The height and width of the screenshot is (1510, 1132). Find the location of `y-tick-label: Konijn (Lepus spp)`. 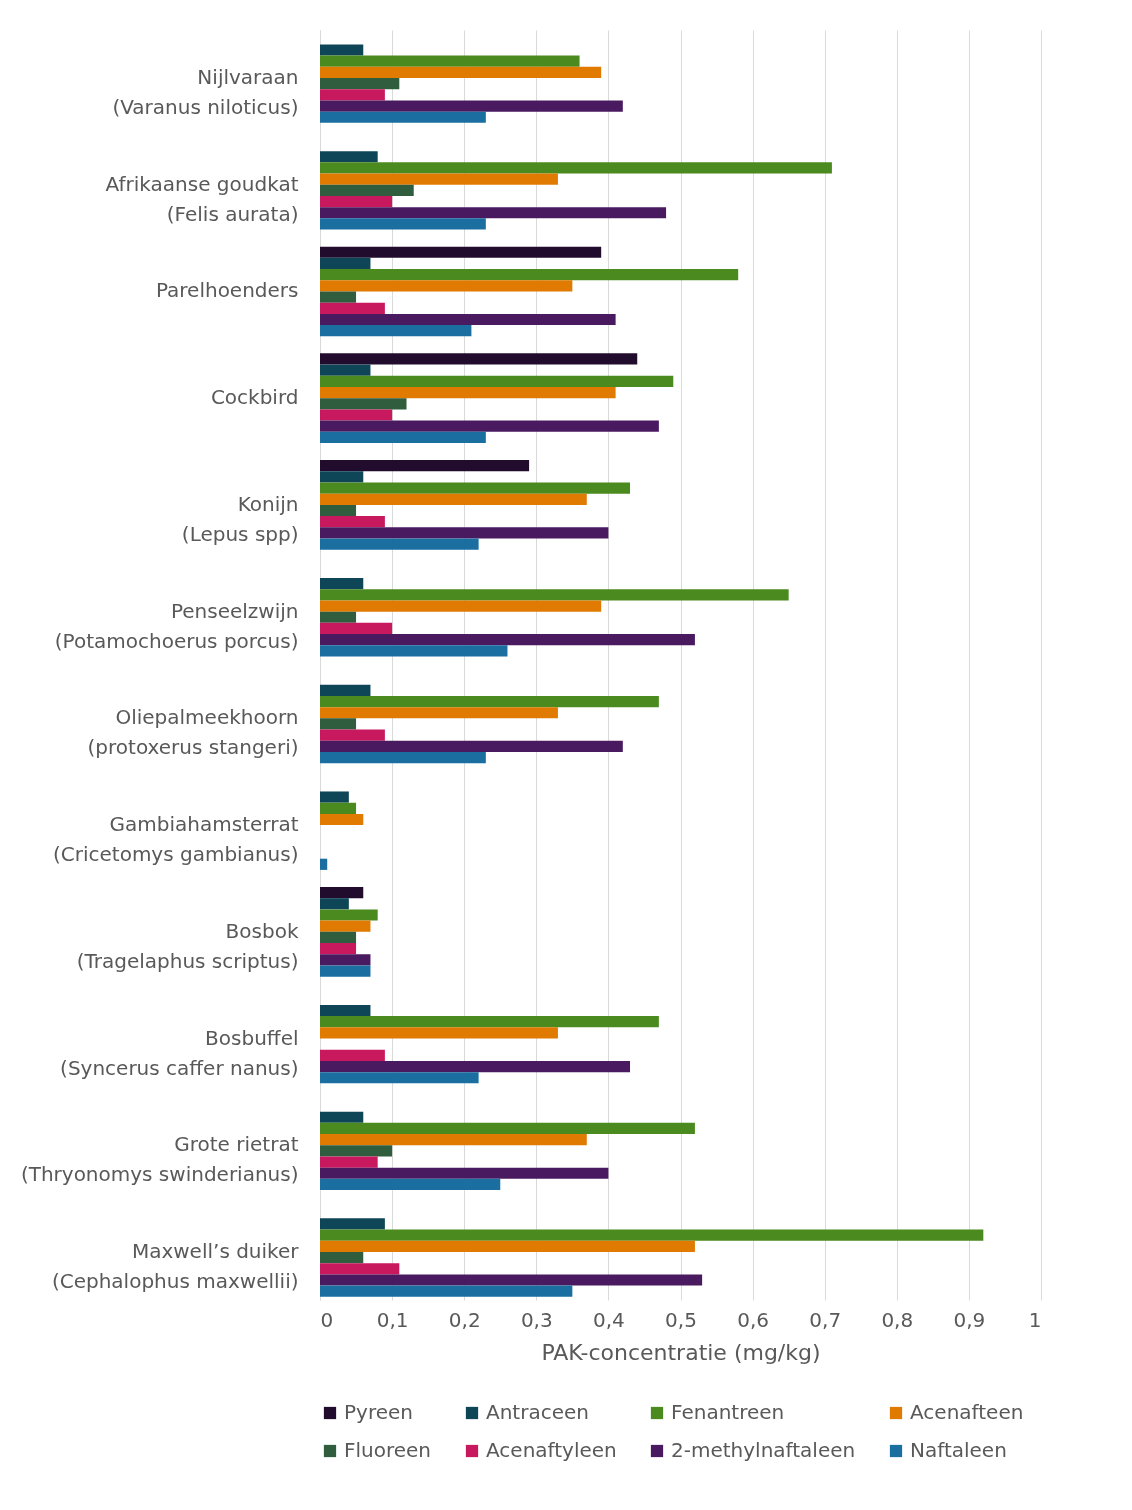

y-tick-label: Konijn (Lepus spp) is located at coordinates (240, 518).